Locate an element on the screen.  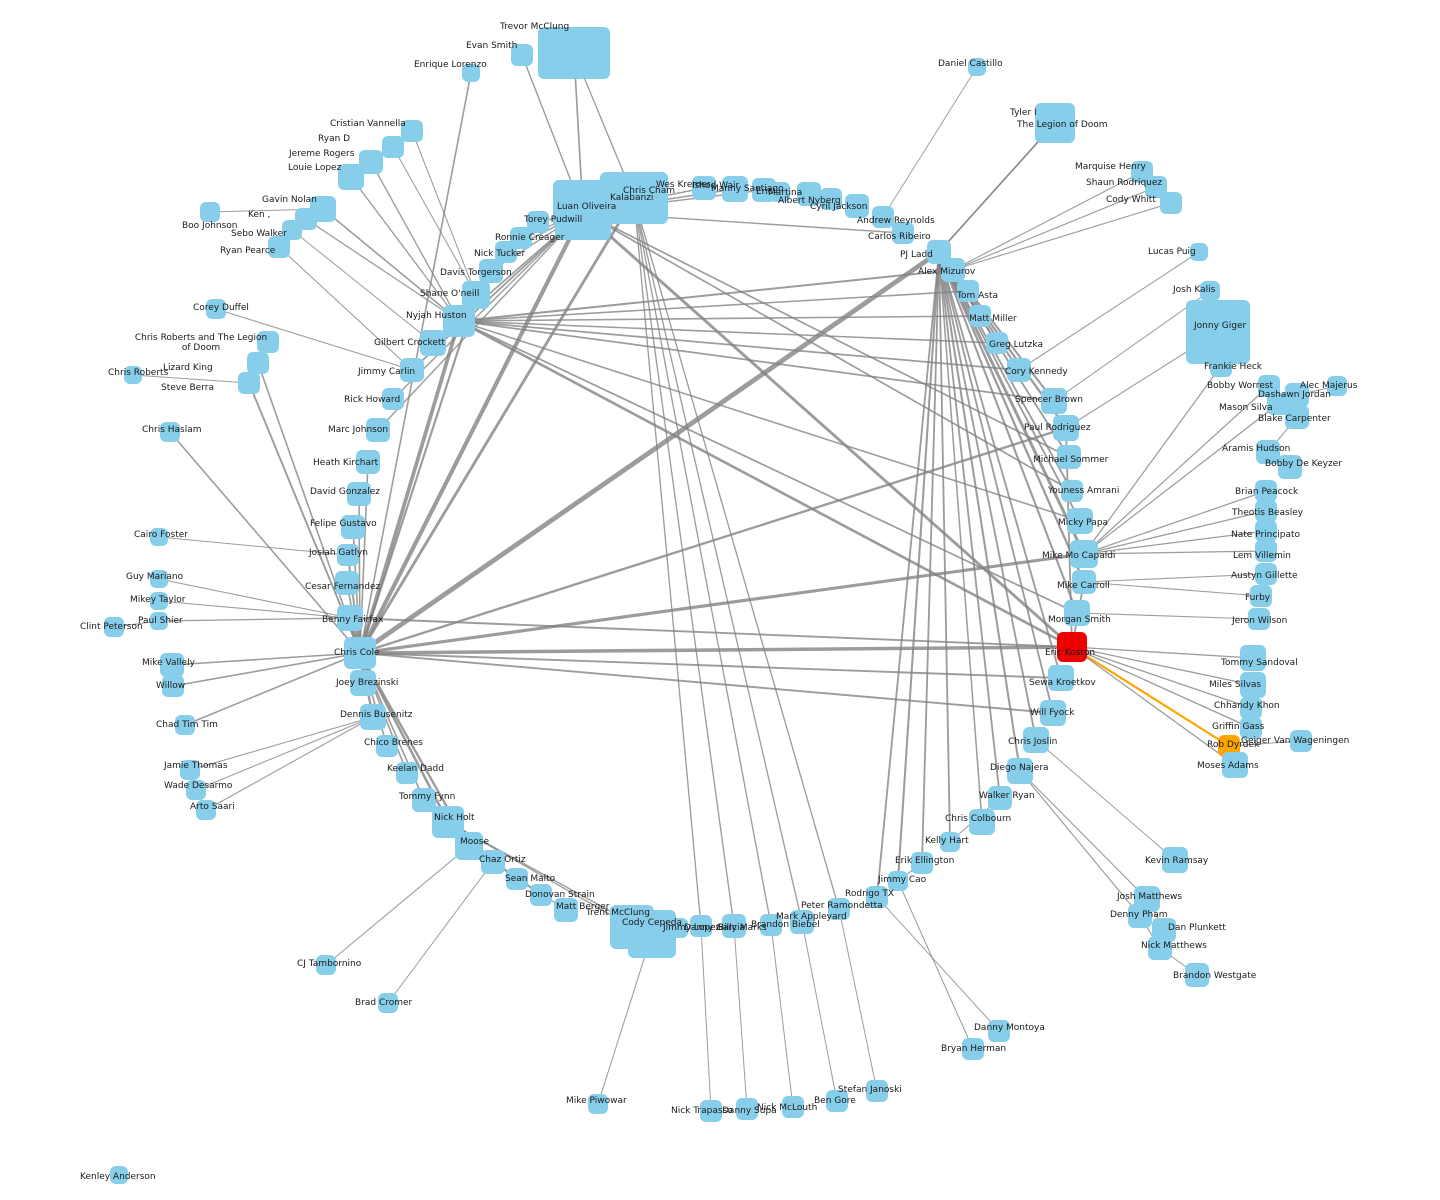
graph-node-louie-lopez is located at coordinates (351, 177).